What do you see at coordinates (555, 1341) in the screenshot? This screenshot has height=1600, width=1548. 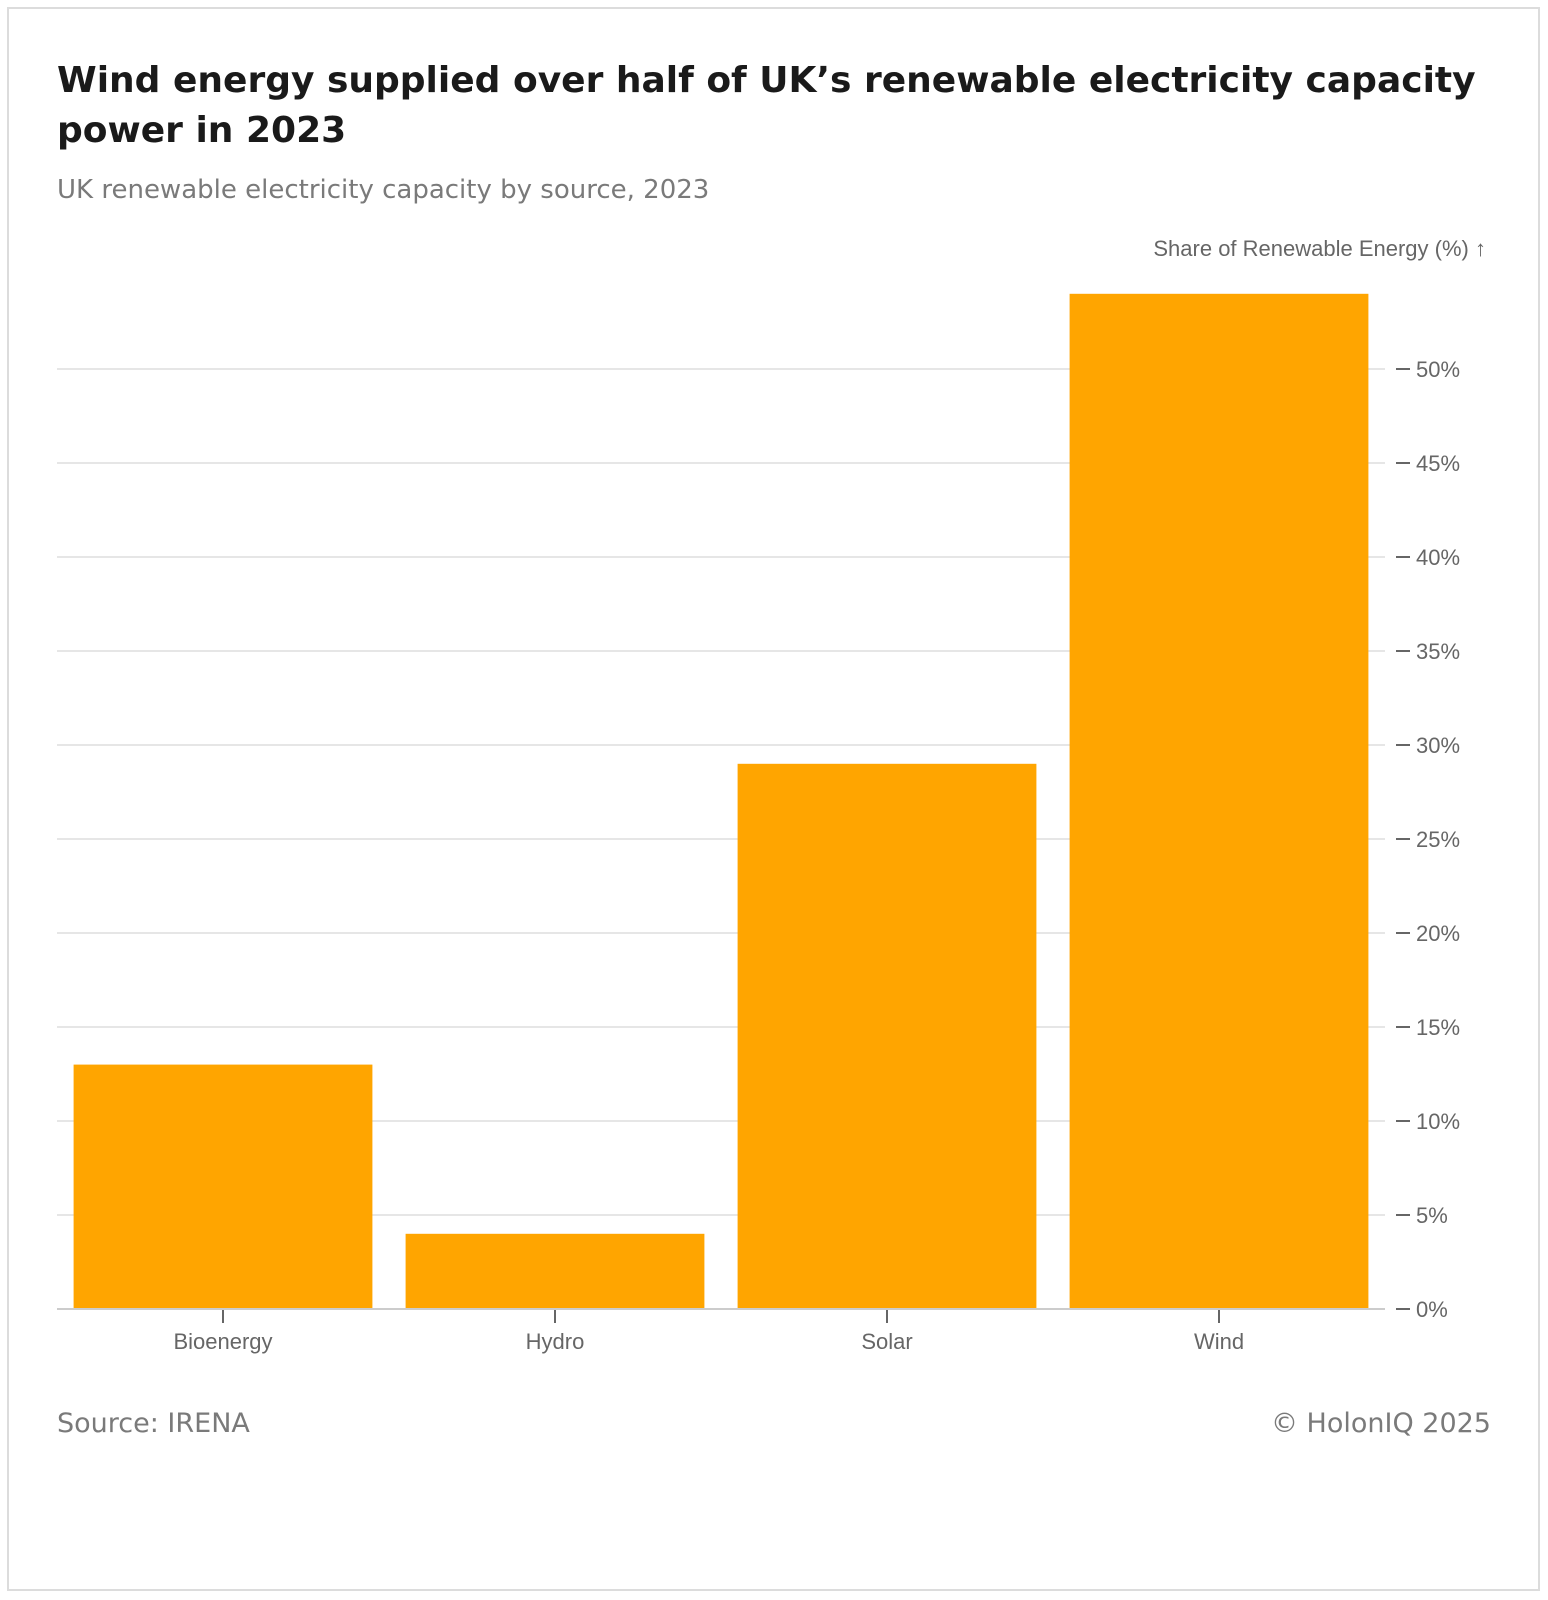 I see `x-tick-label: Hydro` at bounding box center [555, 1341].